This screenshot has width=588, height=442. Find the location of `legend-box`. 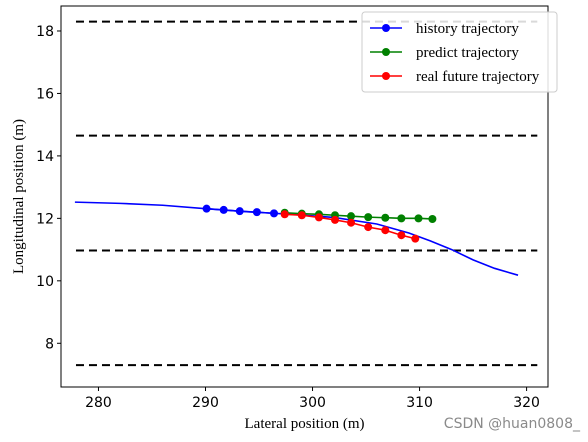

legend-box is located at coordinates (459, 52).